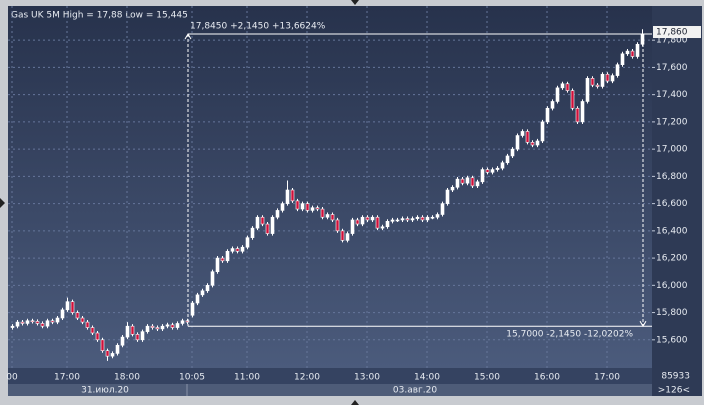  What do you see at coordinates (307, 378) in the screenshot?
I see `x-tick-label: 12:00` at bounding box center [307, 378].